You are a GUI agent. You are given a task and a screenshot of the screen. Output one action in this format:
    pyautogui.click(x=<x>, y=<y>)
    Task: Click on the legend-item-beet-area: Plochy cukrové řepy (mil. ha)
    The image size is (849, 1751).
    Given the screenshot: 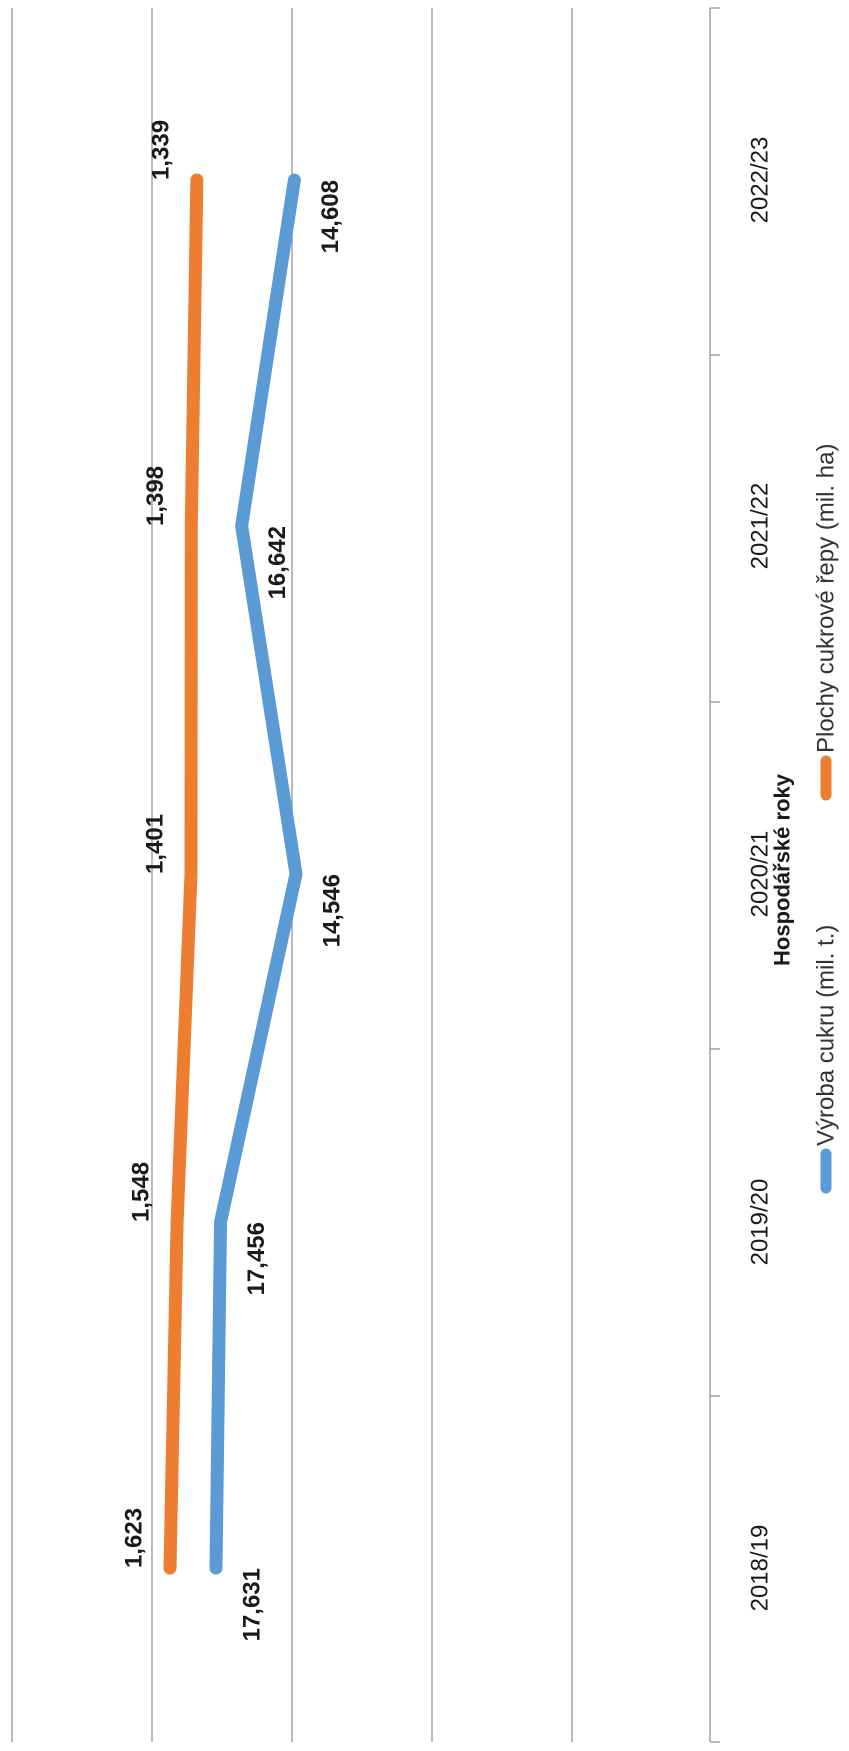 What is the action you would take?
    pyautogui.click(x=826, y=622)
    